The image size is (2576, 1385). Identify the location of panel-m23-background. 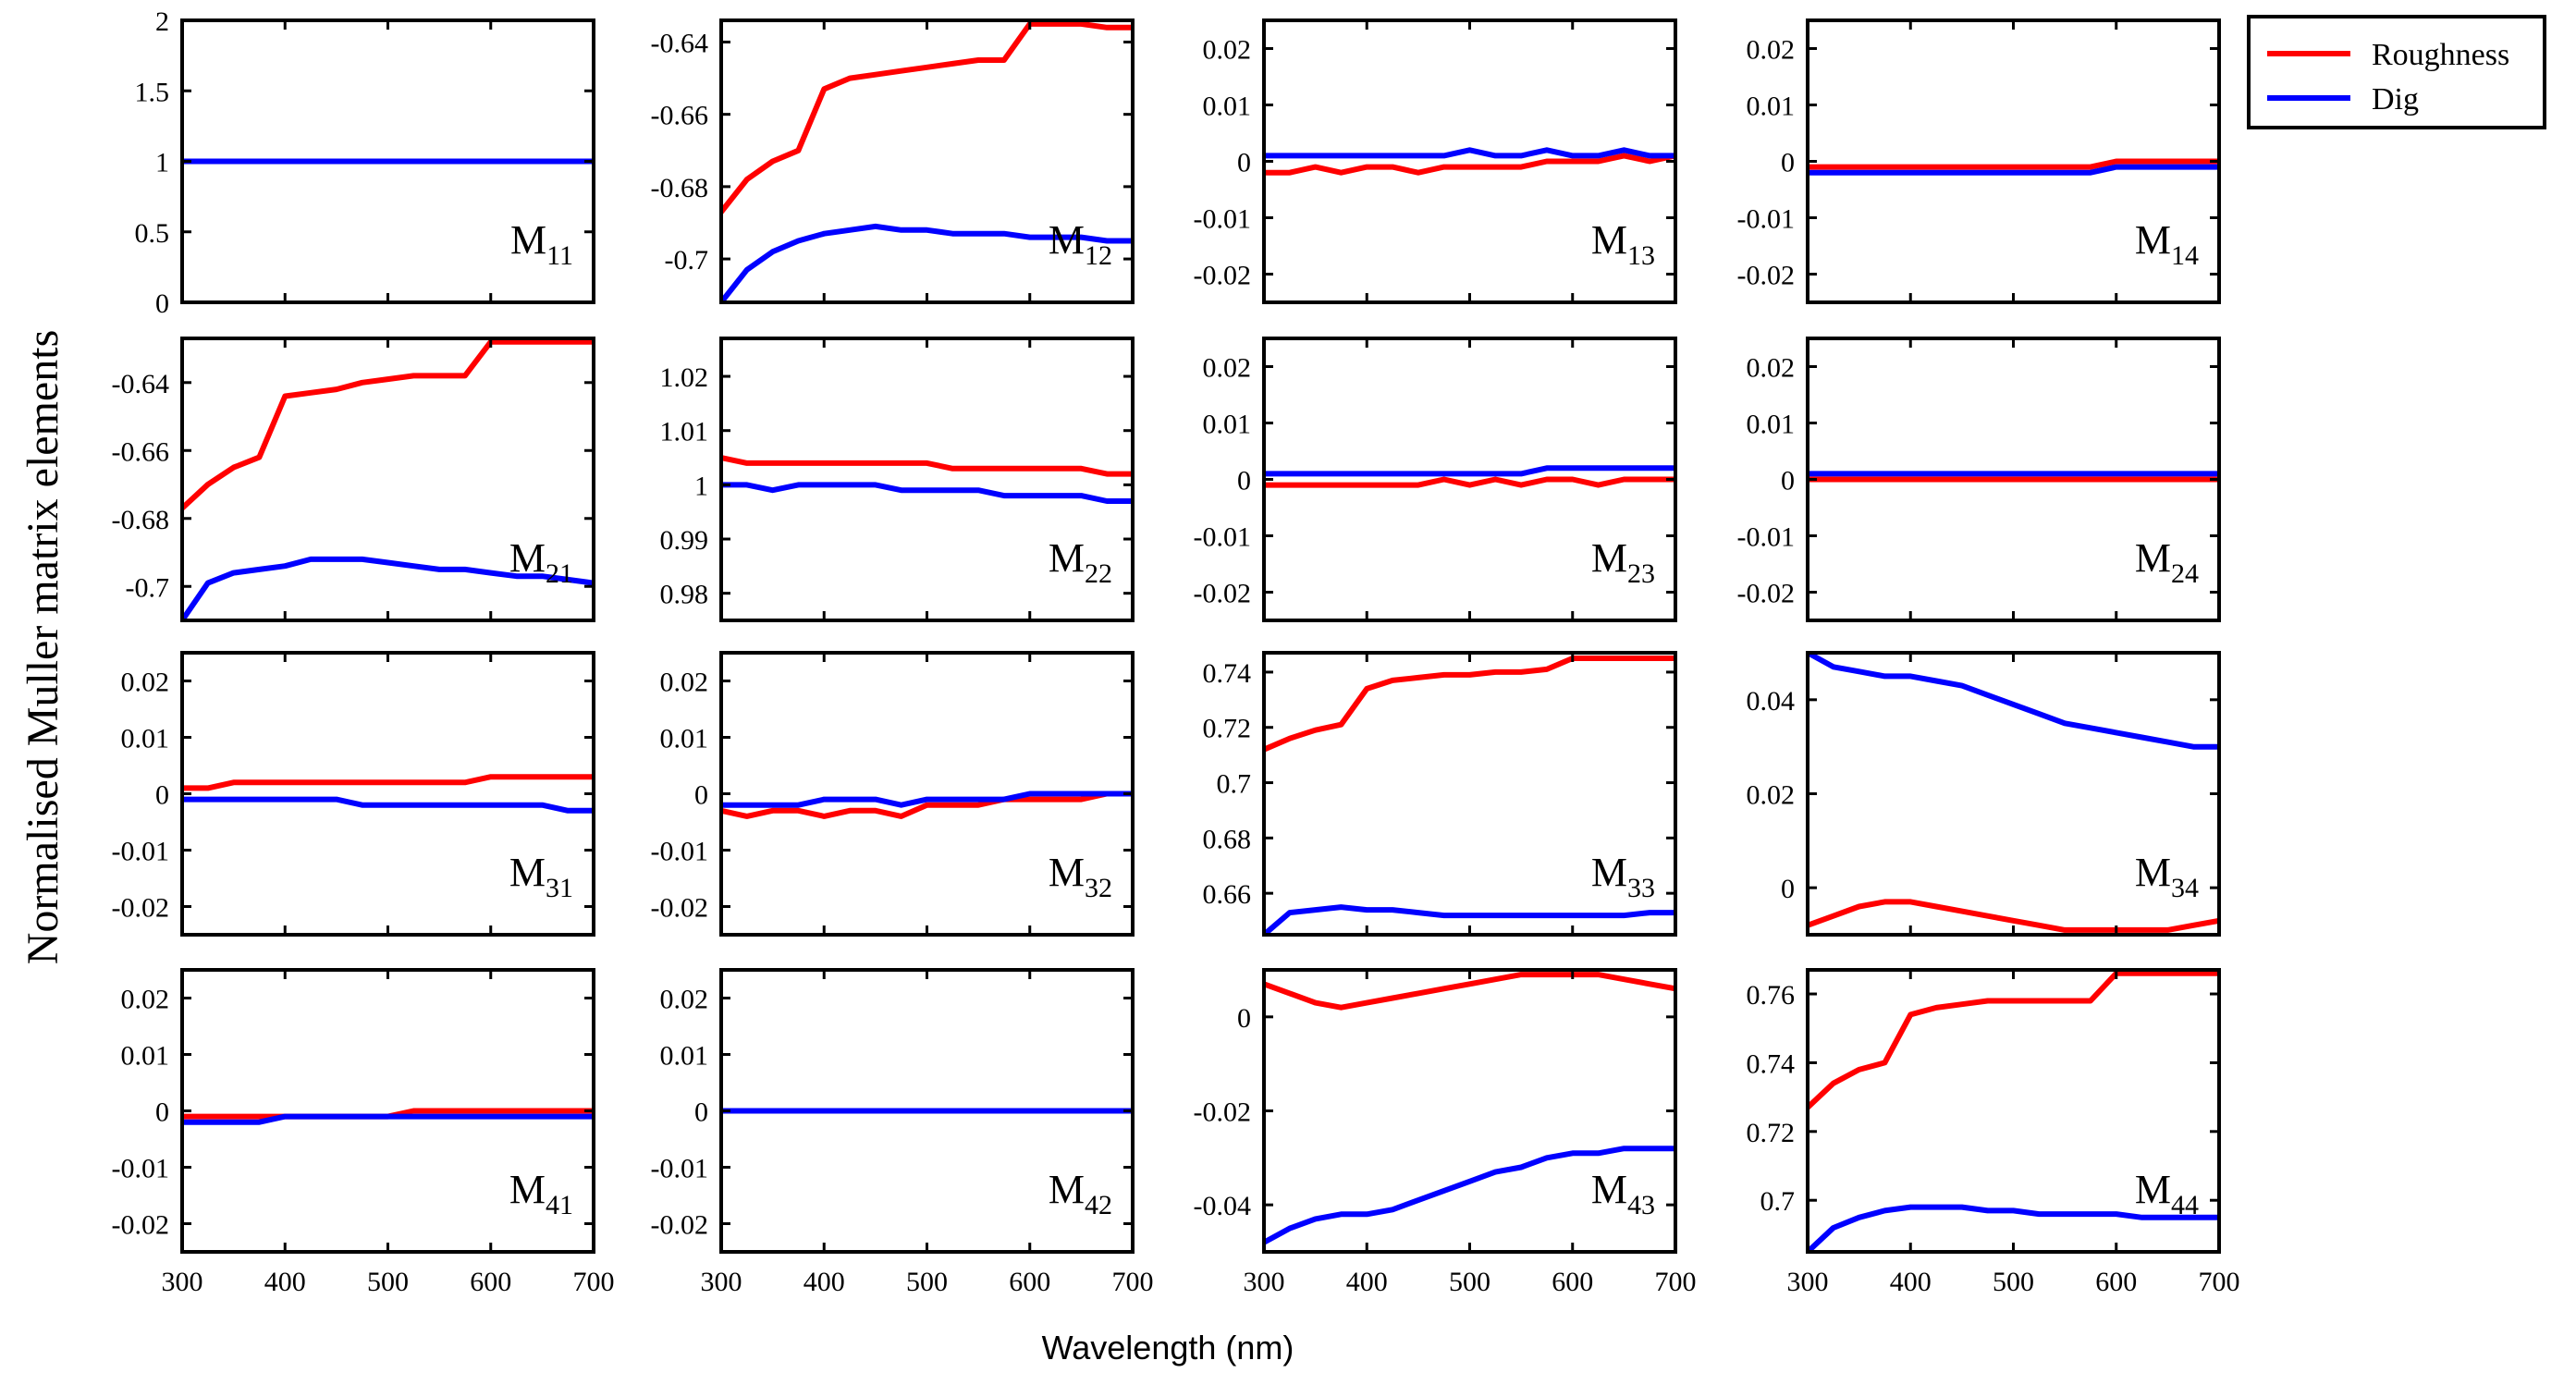
(1469, 479).